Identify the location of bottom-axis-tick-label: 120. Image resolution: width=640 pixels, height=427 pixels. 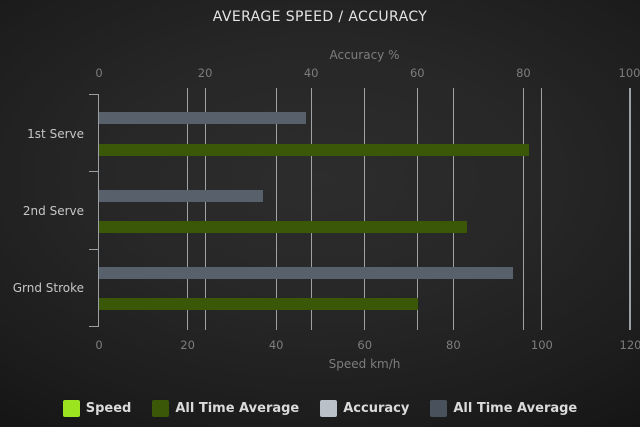
(629, 345).